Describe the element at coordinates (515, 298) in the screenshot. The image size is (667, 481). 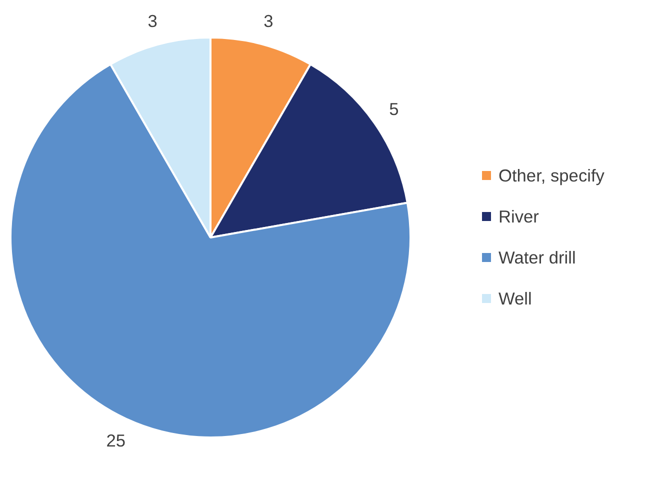
I see `legend-label: Well` at that location.